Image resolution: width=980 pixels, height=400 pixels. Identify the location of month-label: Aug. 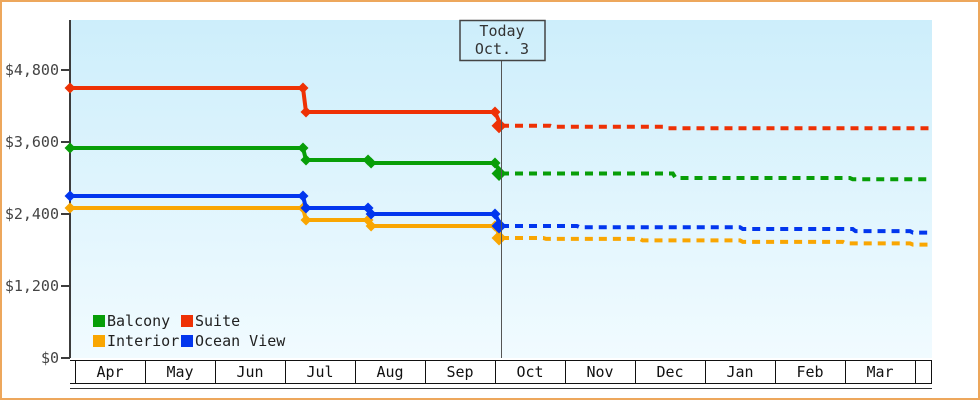
(389, 372).